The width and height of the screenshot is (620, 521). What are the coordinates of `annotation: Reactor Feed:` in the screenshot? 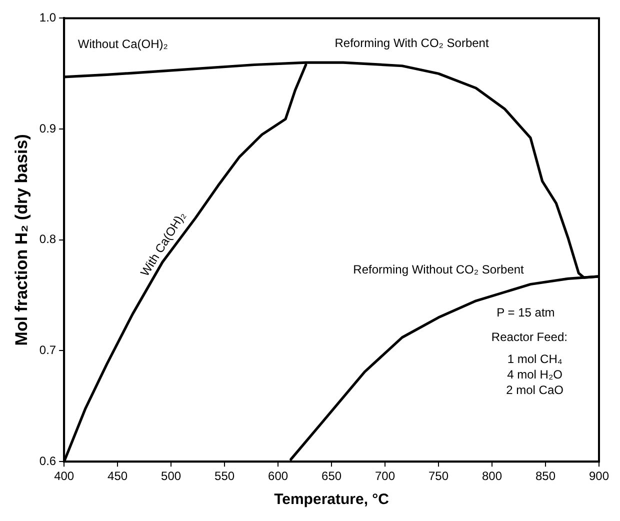 It's located at (529, 337).